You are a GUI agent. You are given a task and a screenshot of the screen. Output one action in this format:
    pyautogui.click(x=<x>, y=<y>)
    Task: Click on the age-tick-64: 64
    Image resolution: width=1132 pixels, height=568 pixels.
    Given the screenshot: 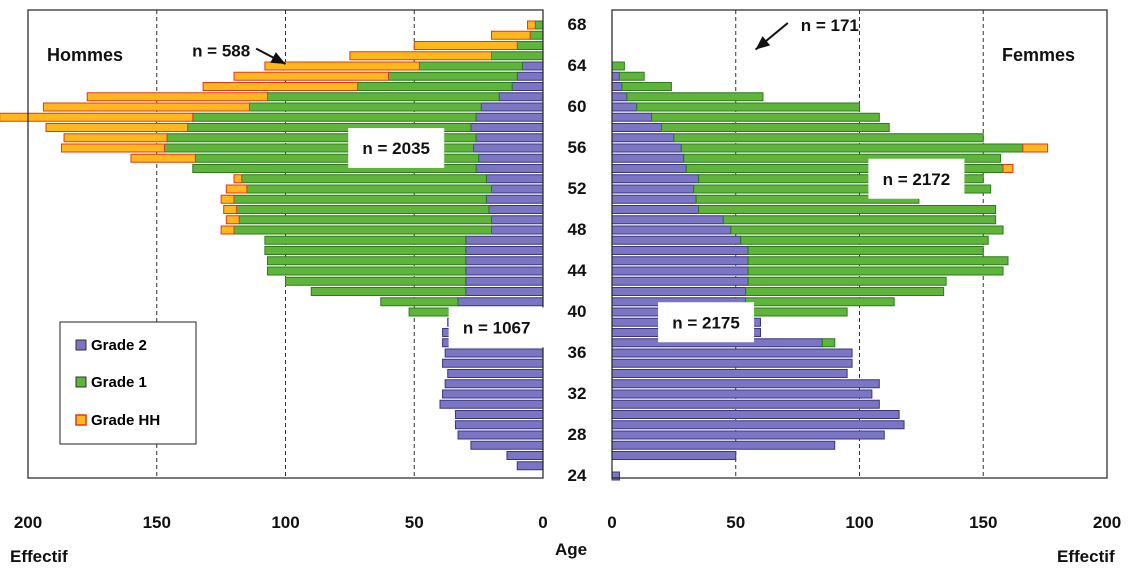 What is the action you would take?
    pyautogui.click(x=577, y=65)
    